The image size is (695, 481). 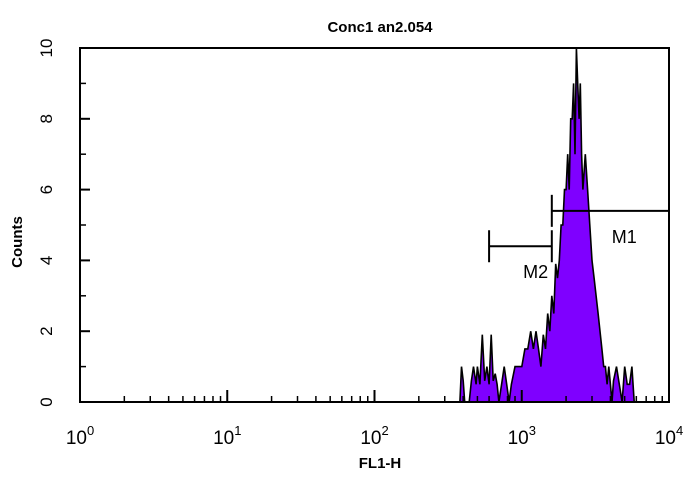 I want to click on y-tick-label: 4, so click(x=46, y=260).